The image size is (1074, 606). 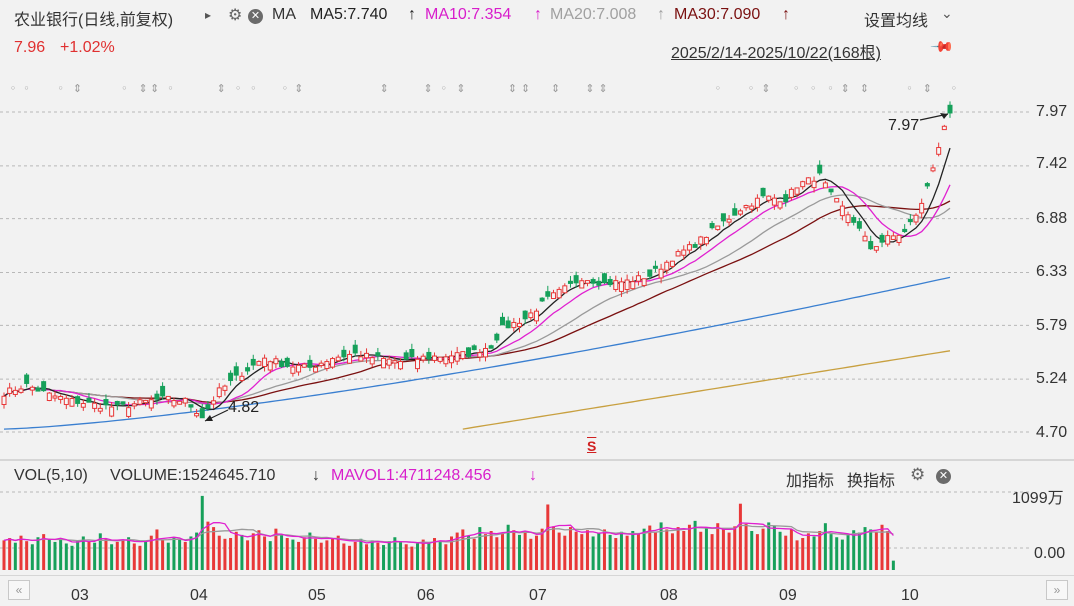 What do you see at coordinates (918, 474) in the screenshot?
I see `indicator-gear-icon: ⚙` at bounding box center [918, 474].